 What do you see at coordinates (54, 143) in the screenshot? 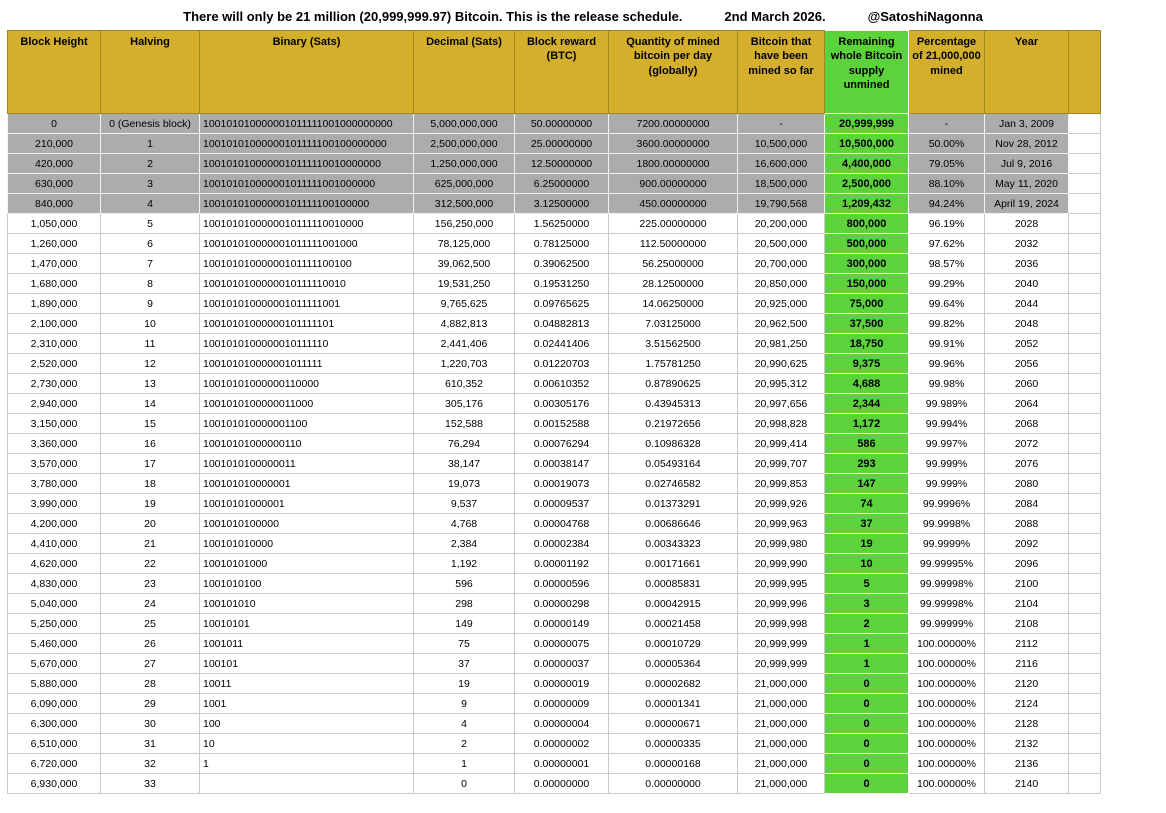
I see `cell-block-height: 210,000` at bounding box center [54, 143].